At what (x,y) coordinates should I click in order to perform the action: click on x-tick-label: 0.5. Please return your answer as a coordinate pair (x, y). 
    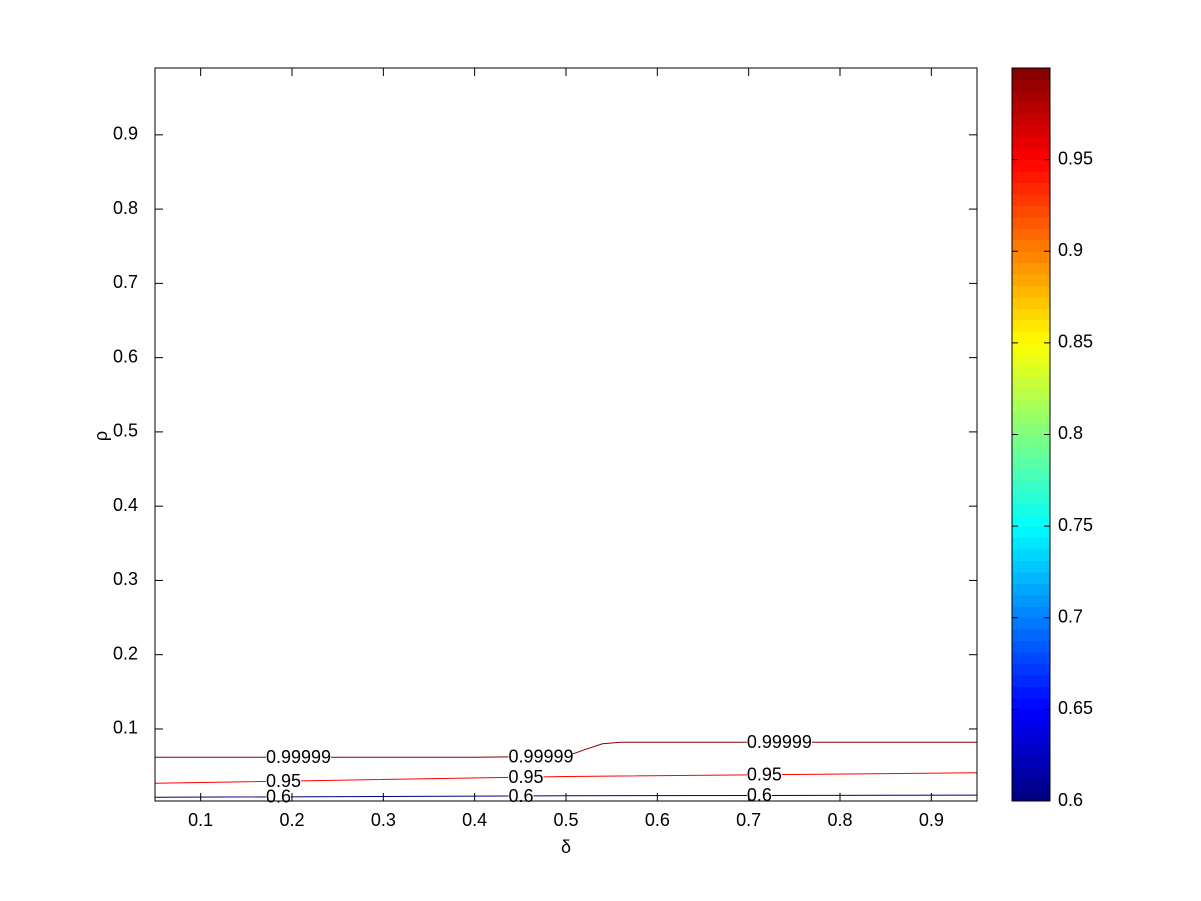
    Looking at the image, I should click on (565, 820).